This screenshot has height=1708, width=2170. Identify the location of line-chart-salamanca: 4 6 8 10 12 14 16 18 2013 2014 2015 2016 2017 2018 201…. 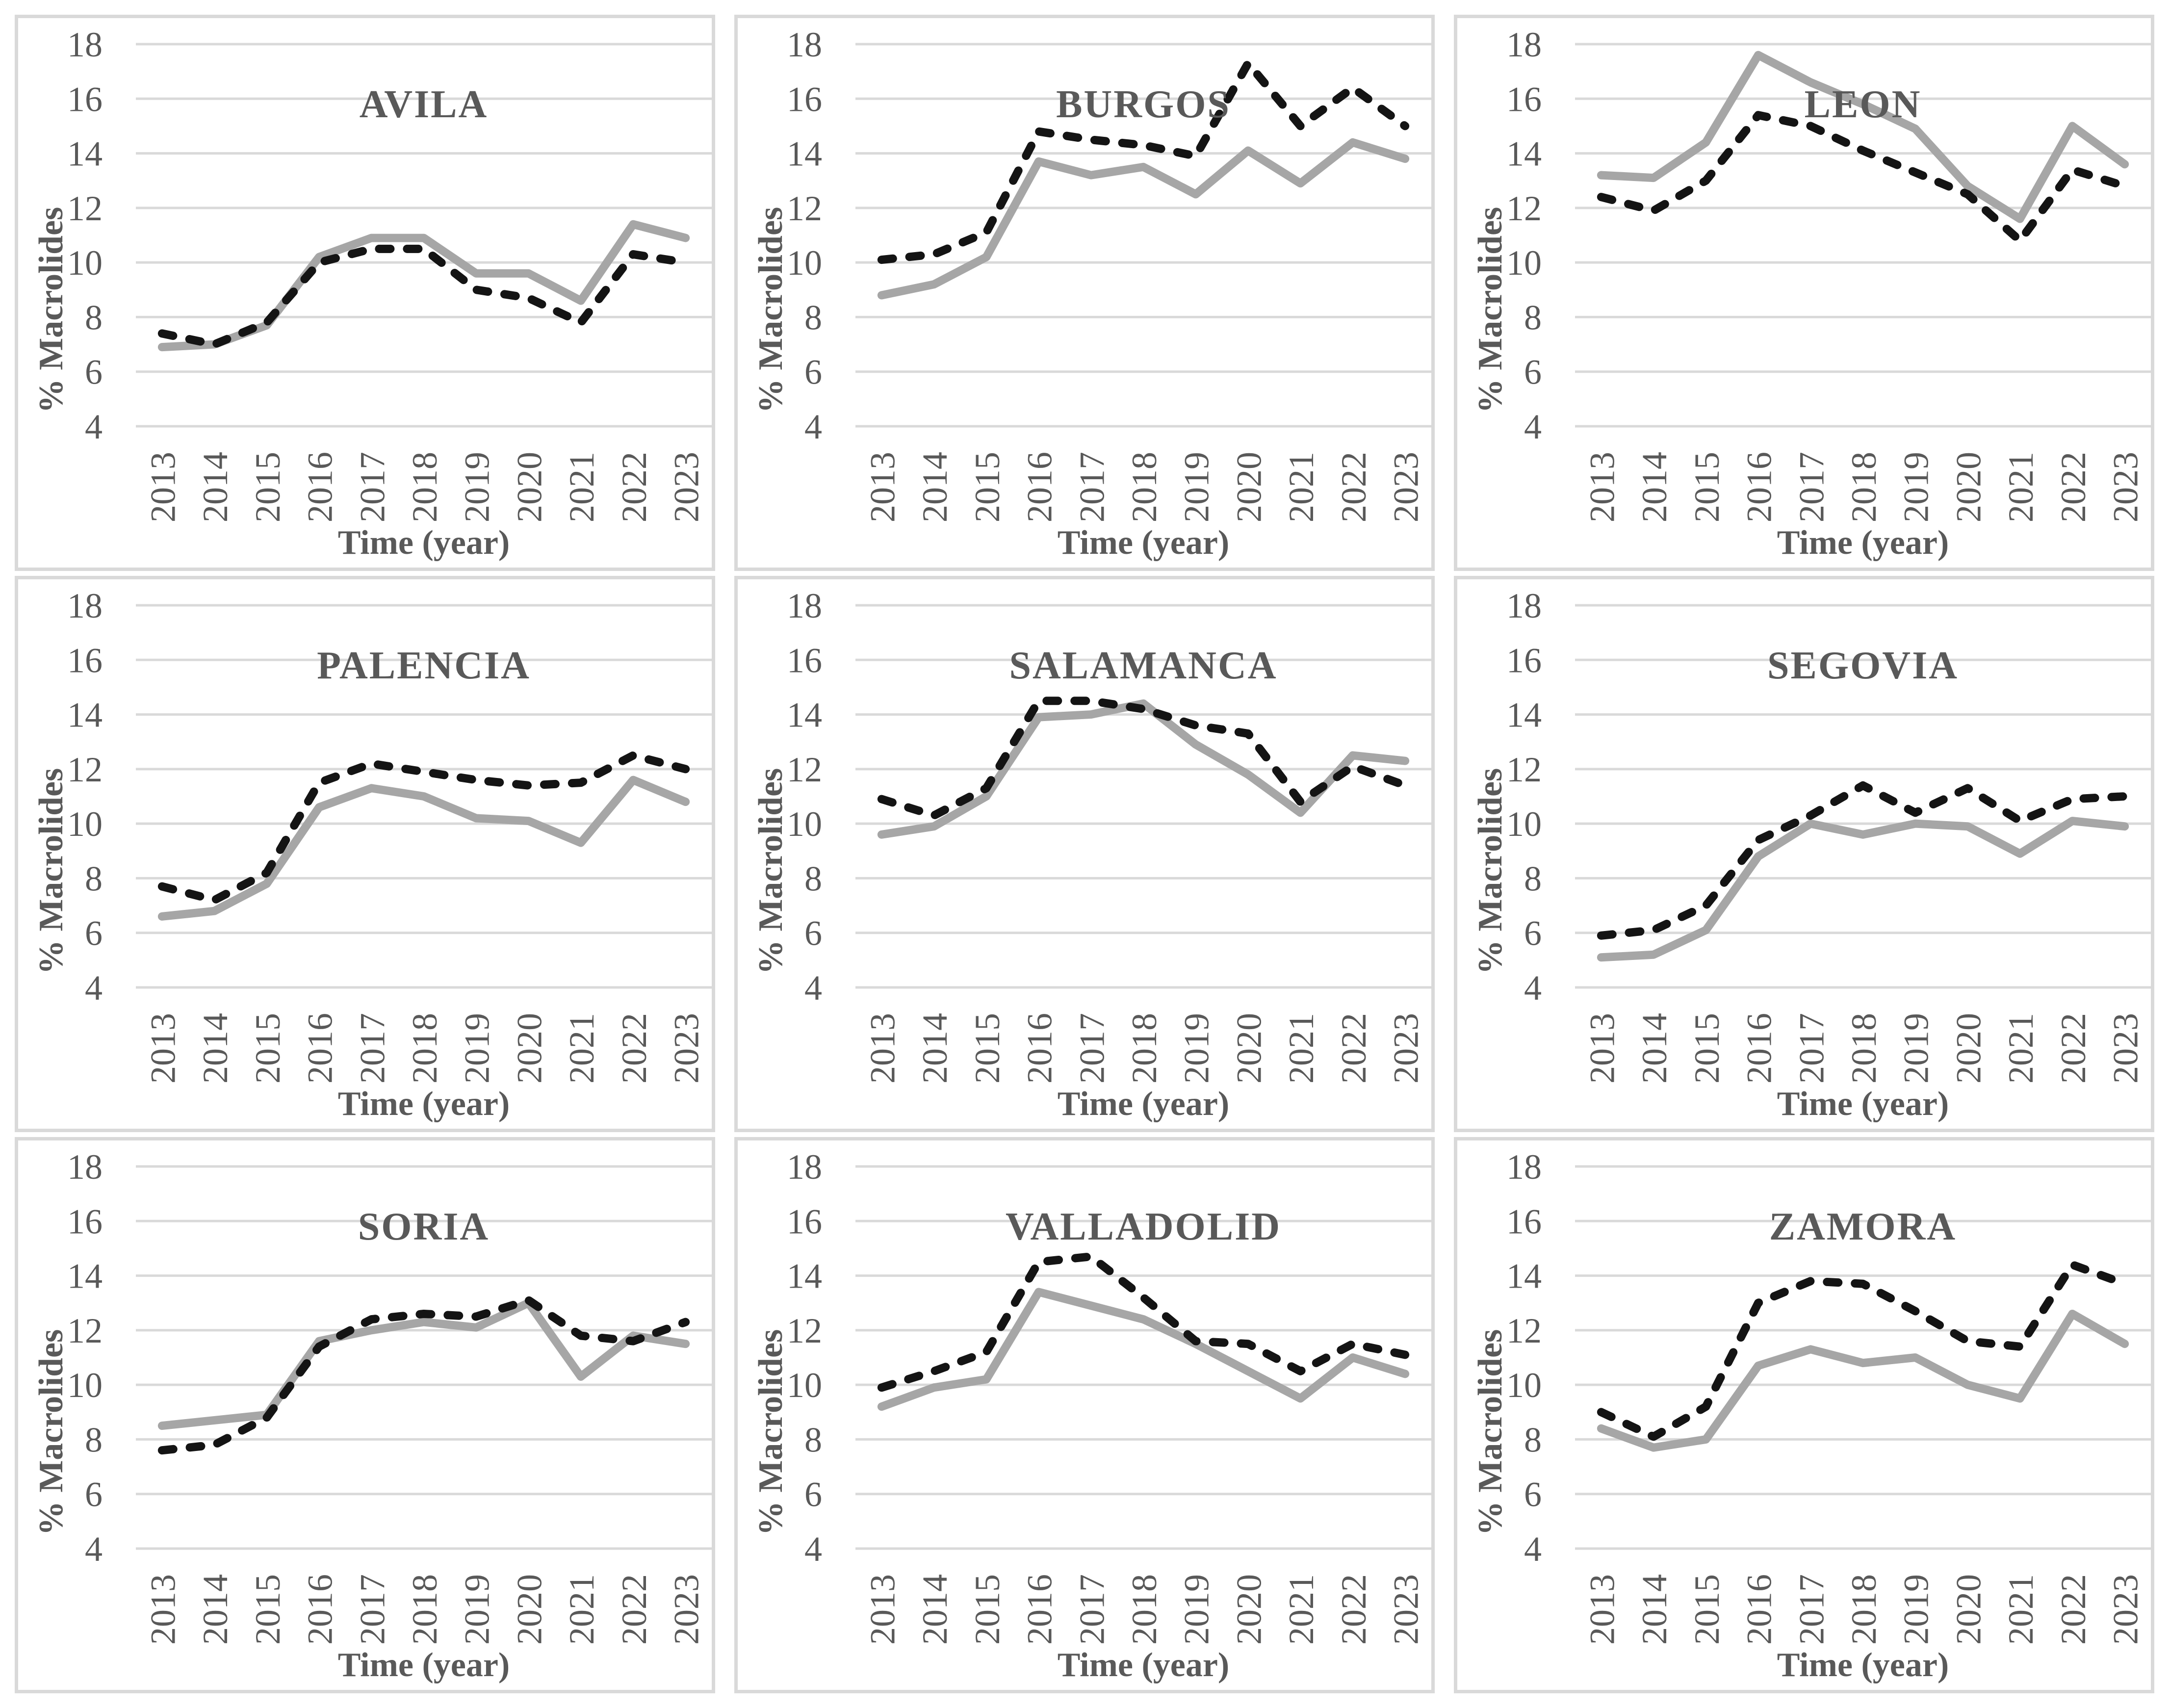
(1091, 854).